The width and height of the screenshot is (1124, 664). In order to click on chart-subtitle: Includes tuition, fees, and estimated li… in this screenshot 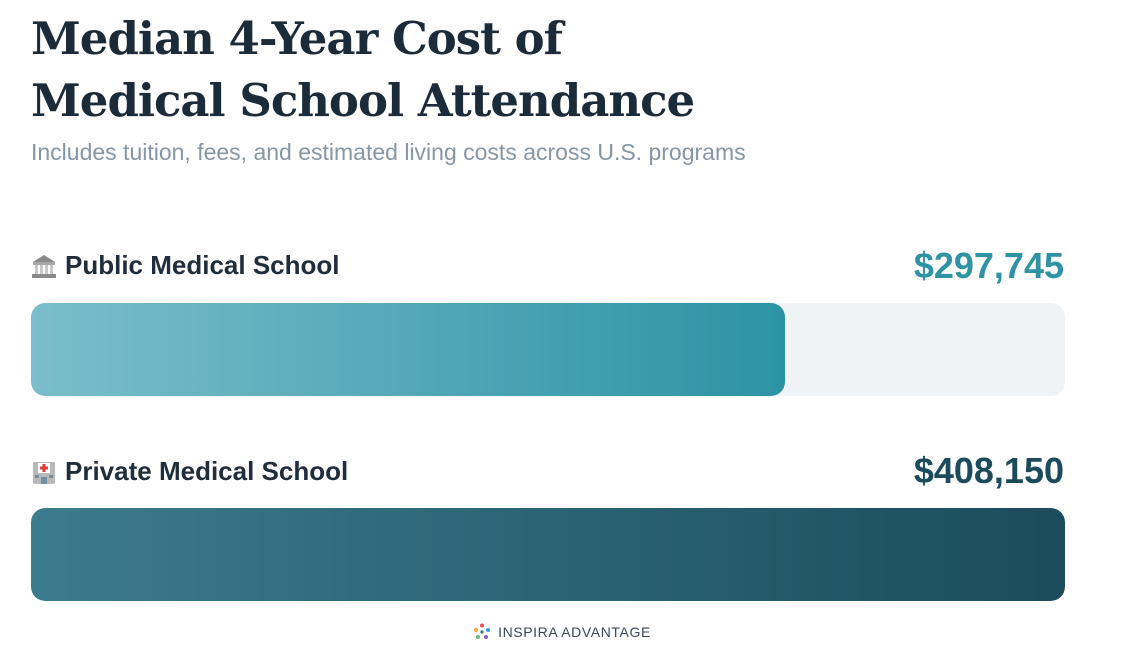, I will do `click(388, 152)`.